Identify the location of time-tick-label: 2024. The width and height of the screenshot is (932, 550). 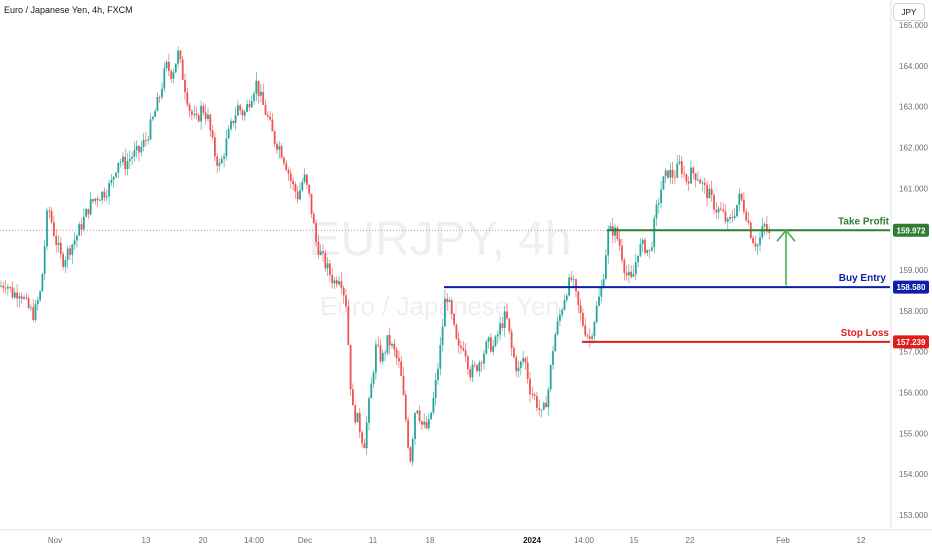
(532, 540).